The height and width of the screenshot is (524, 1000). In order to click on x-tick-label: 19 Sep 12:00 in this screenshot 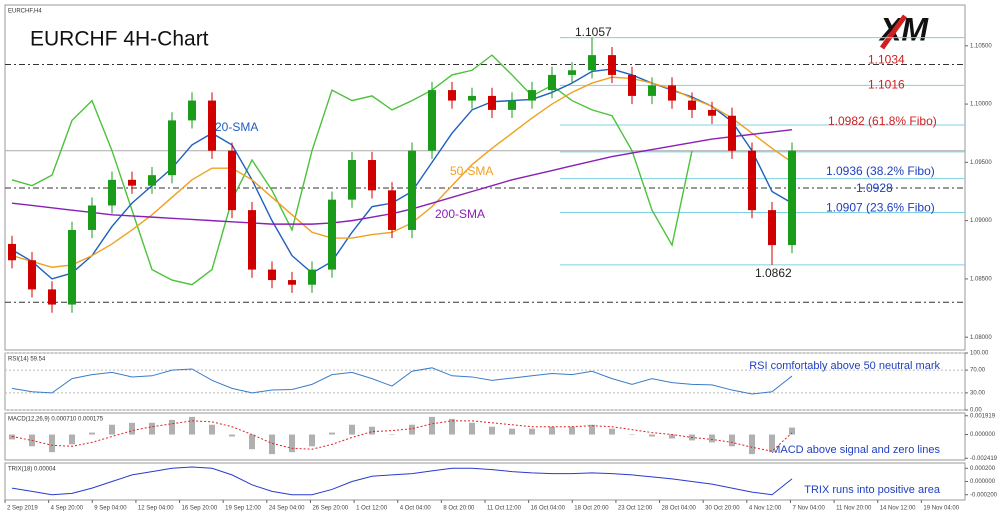, I will do `click(243, 509)`.